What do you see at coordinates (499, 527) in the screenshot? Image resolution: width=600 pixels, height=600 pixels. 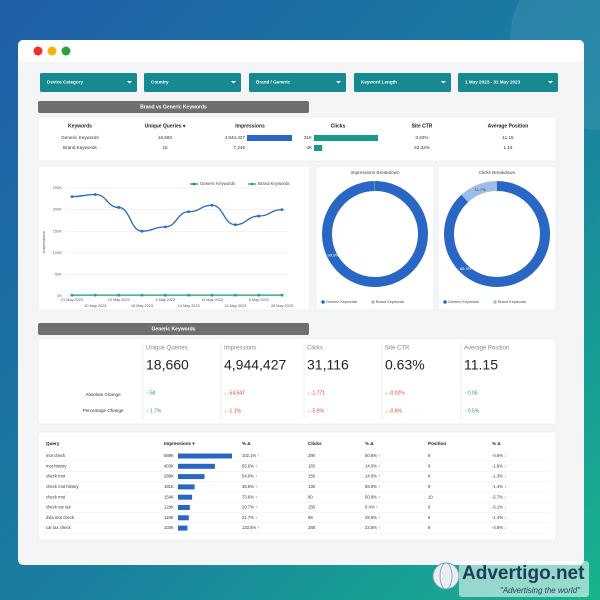 I see `table-cell: -4.8% ↓` at bounding box center [499, 527].